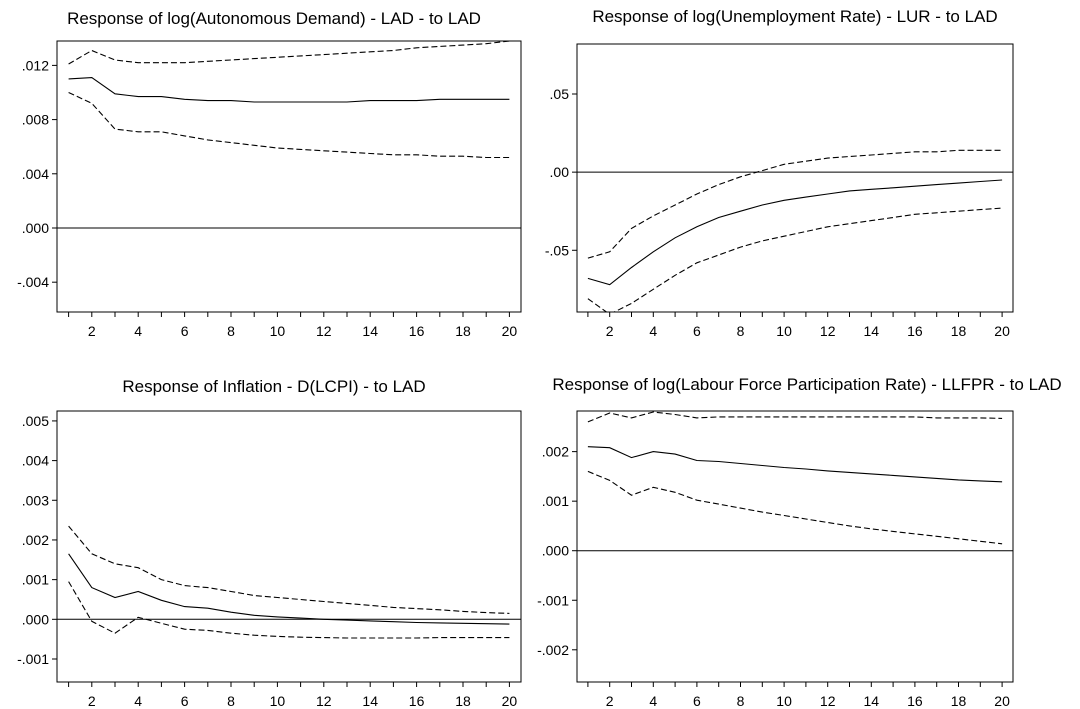  I want to click on y-tick-label: -.004, so click(33, 282).